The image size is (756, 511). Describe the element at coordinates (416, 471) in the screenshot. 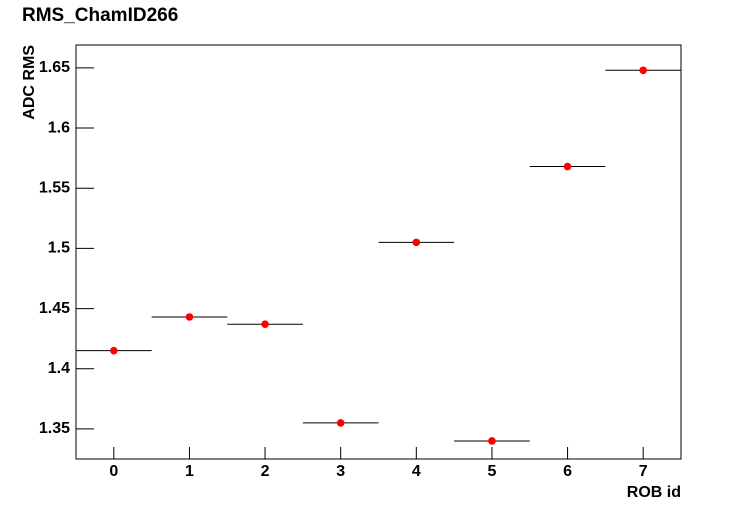

I see `x-tick-label: 4` at that location.